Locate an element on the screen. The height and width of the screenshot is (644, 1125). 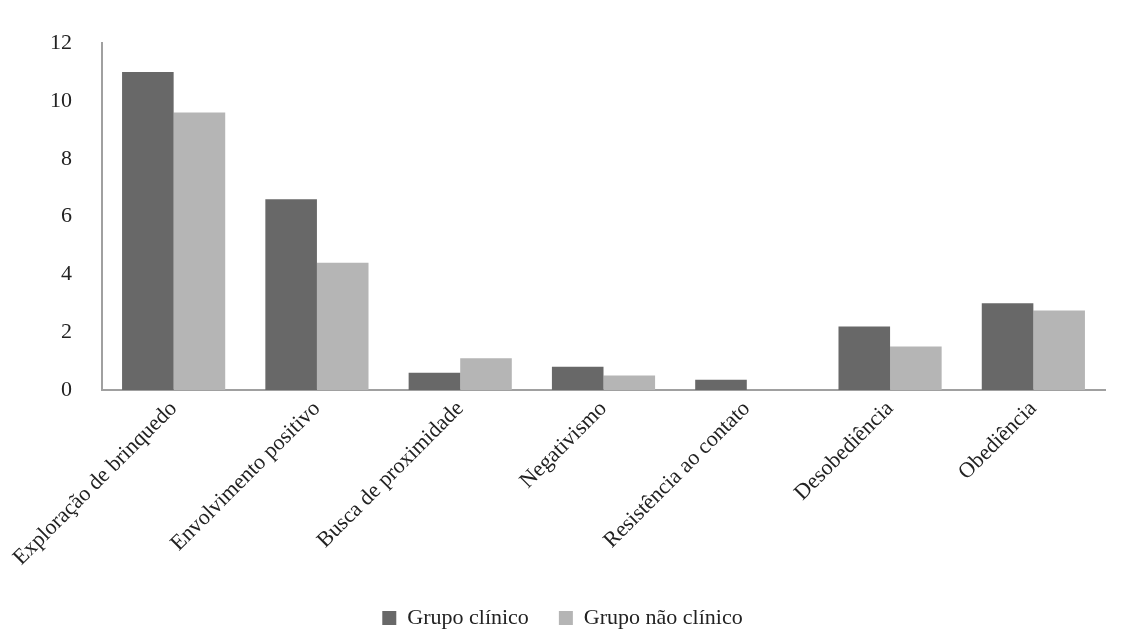
legend-label: Grupo não clínico is located at coordinates (663, 616).